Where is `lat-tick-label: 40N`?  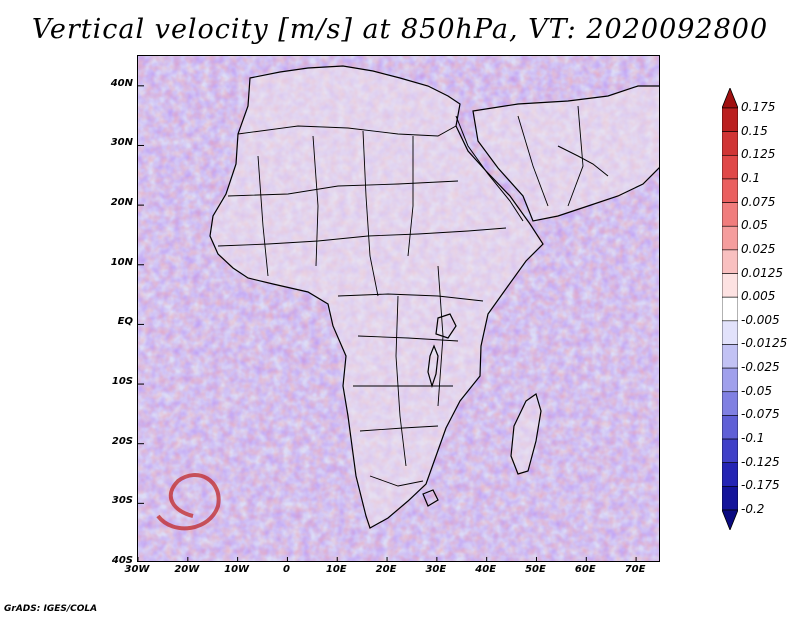
lat-tick-label: 40N is located at coordinates (121, 83).